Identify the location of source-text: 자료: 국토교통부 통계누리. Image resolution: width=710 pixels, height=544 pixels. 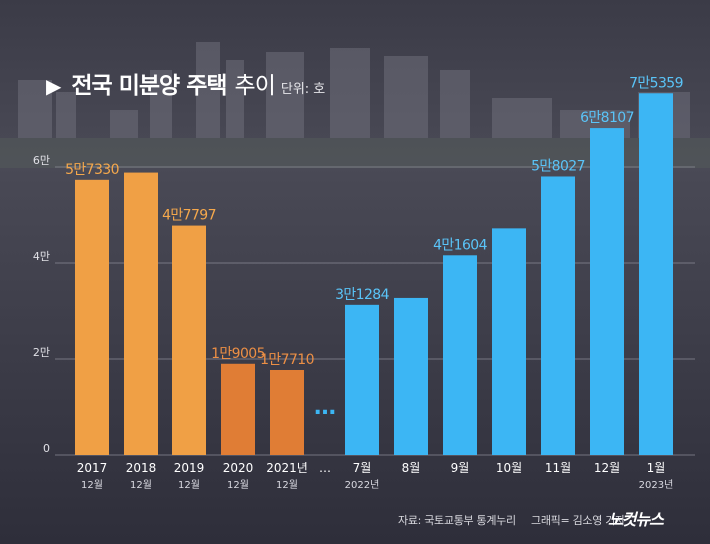
(457, 520).